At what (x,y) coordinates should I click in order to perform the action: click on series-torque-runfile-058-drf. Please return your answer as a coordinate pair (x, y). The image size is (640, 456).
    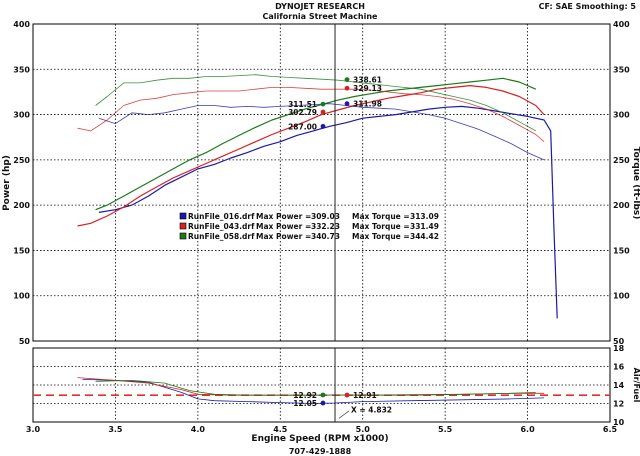
    Looking at the image, I should click on (315, 103).